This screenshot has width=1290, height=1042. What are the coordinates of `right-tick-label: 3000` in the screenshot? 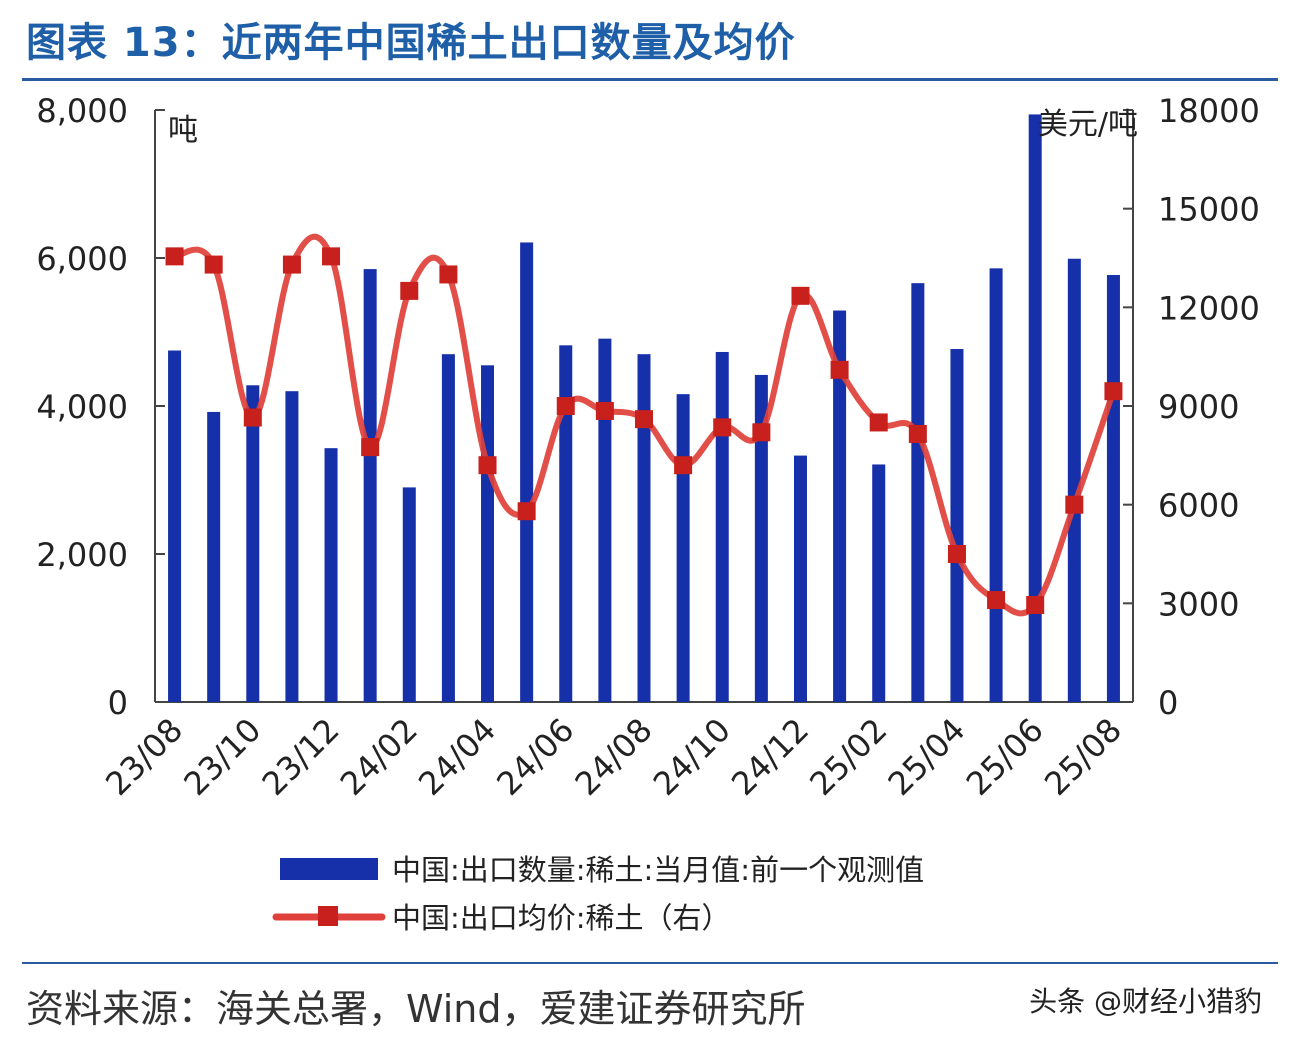 It's located at (1198, 604).